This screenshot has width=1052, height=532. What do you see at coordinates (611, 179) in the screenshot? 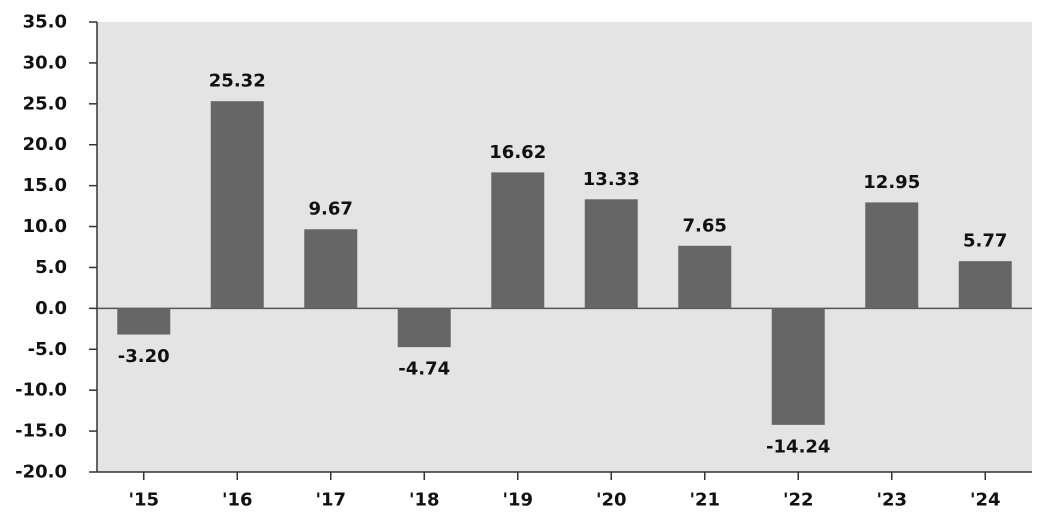
I see `bar-value-label: 13.33` at bounding box center [611, 179].